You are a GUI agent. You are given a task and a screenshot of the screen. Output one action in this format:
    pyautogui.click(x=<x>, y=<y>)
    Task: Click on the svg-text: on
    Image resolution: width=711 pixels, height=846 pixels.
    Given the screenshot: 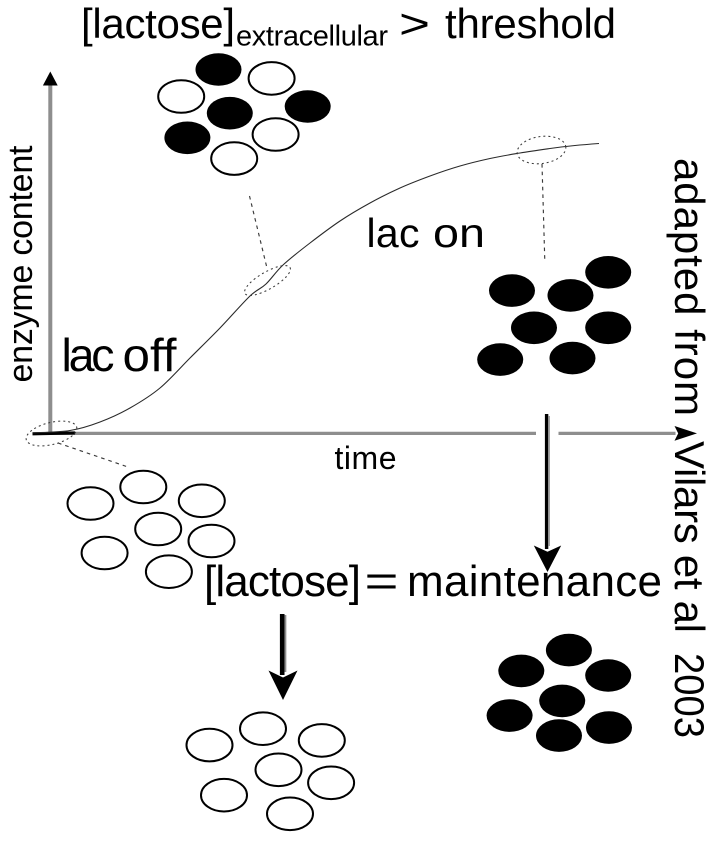 What is the action you would take?
    pyautogui.click(x=459, y=233)
    